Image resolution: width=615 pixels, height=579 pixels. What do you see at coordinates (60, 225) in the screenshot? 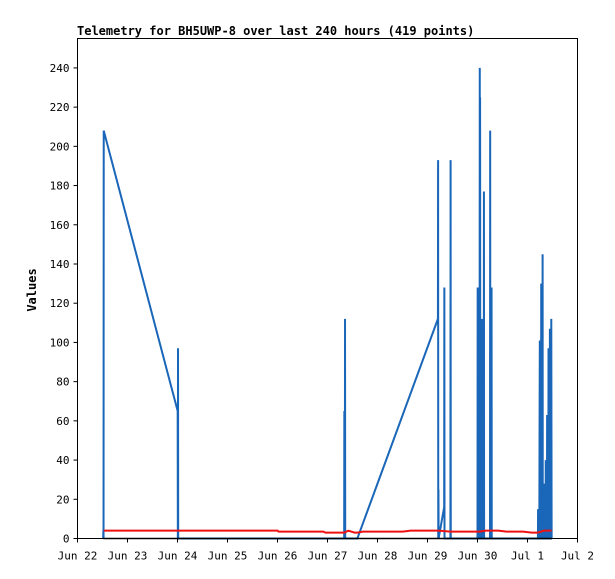
I see `y-tick-label: 160` at bounding box center [60, 225].